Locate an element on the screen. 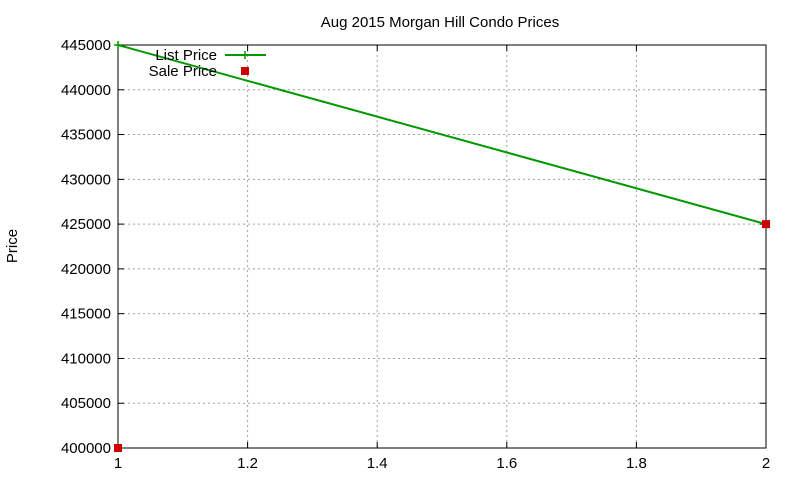 Image resolution: width=800 pixels, height=480 pixels. x-tick-label: 1 is located at coordinates (118, 463).